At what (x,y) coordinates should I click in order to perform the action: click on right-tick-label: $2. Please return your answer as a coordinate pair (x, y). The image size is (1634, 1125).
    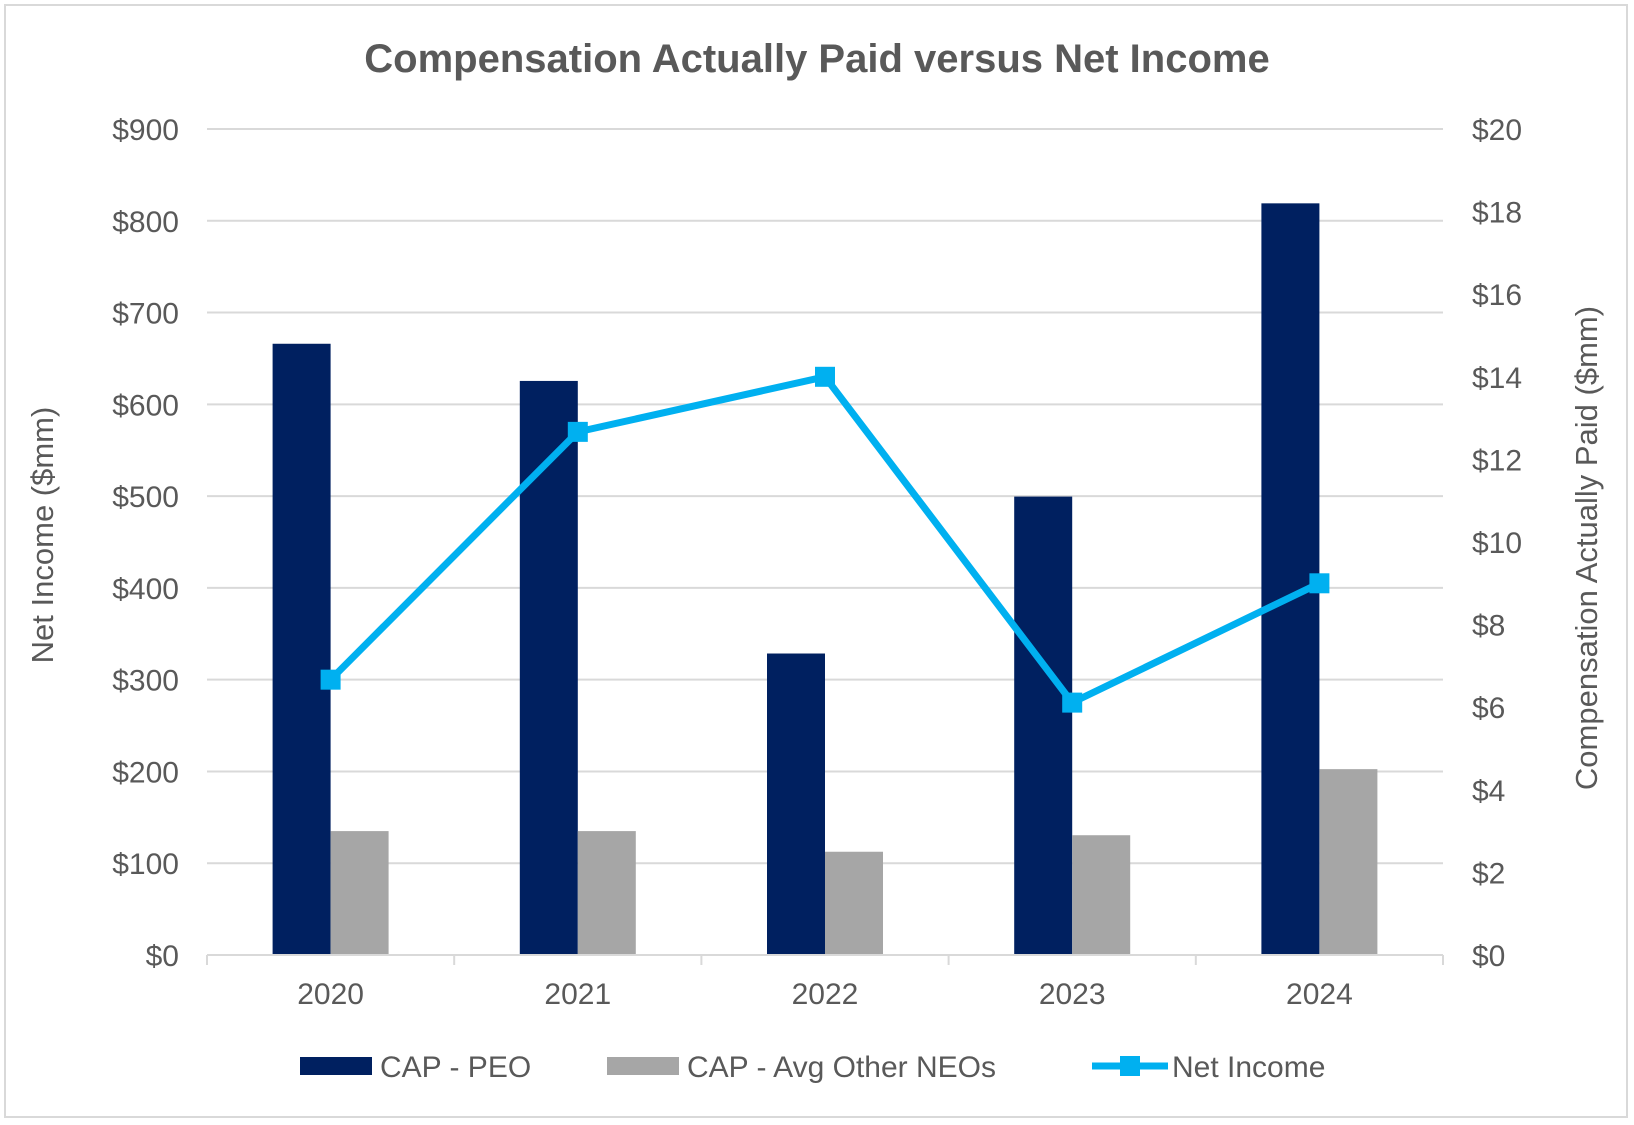
    Looking at the image, I should click on (1488, 873).